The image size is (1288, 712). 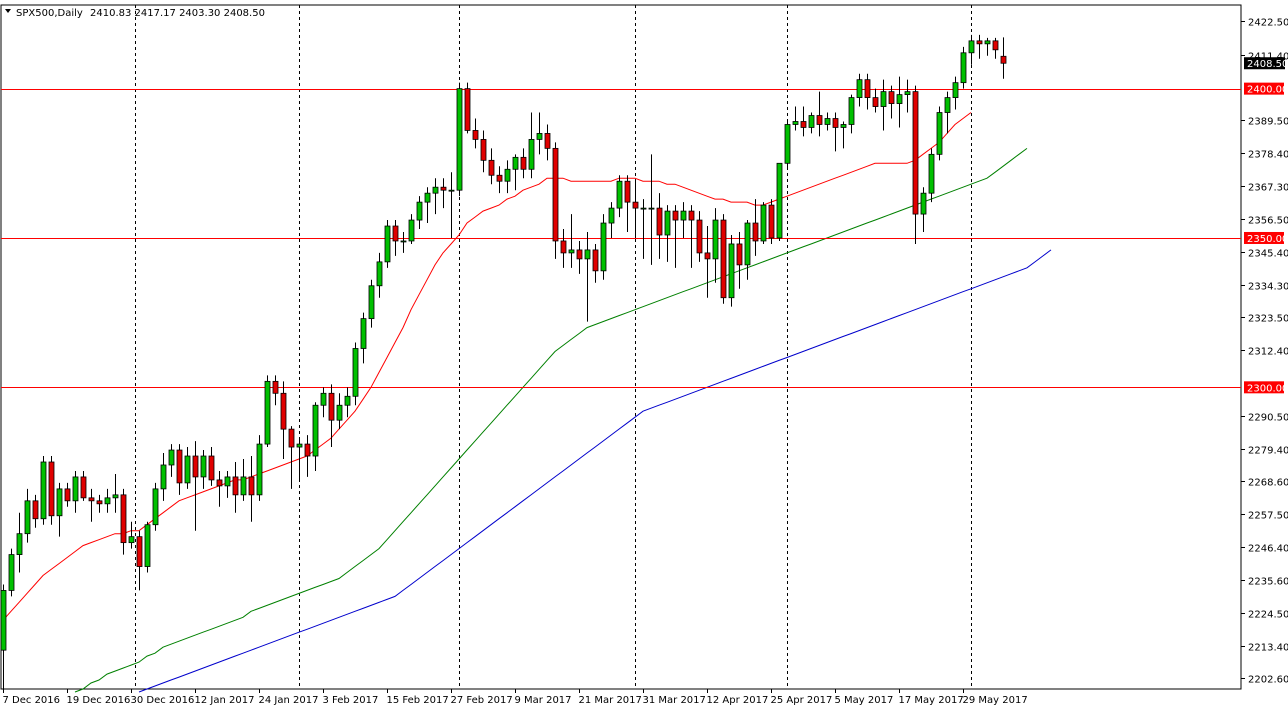 I want to click on y-tick-label: 2422.50, so click(x=1268, y=23).